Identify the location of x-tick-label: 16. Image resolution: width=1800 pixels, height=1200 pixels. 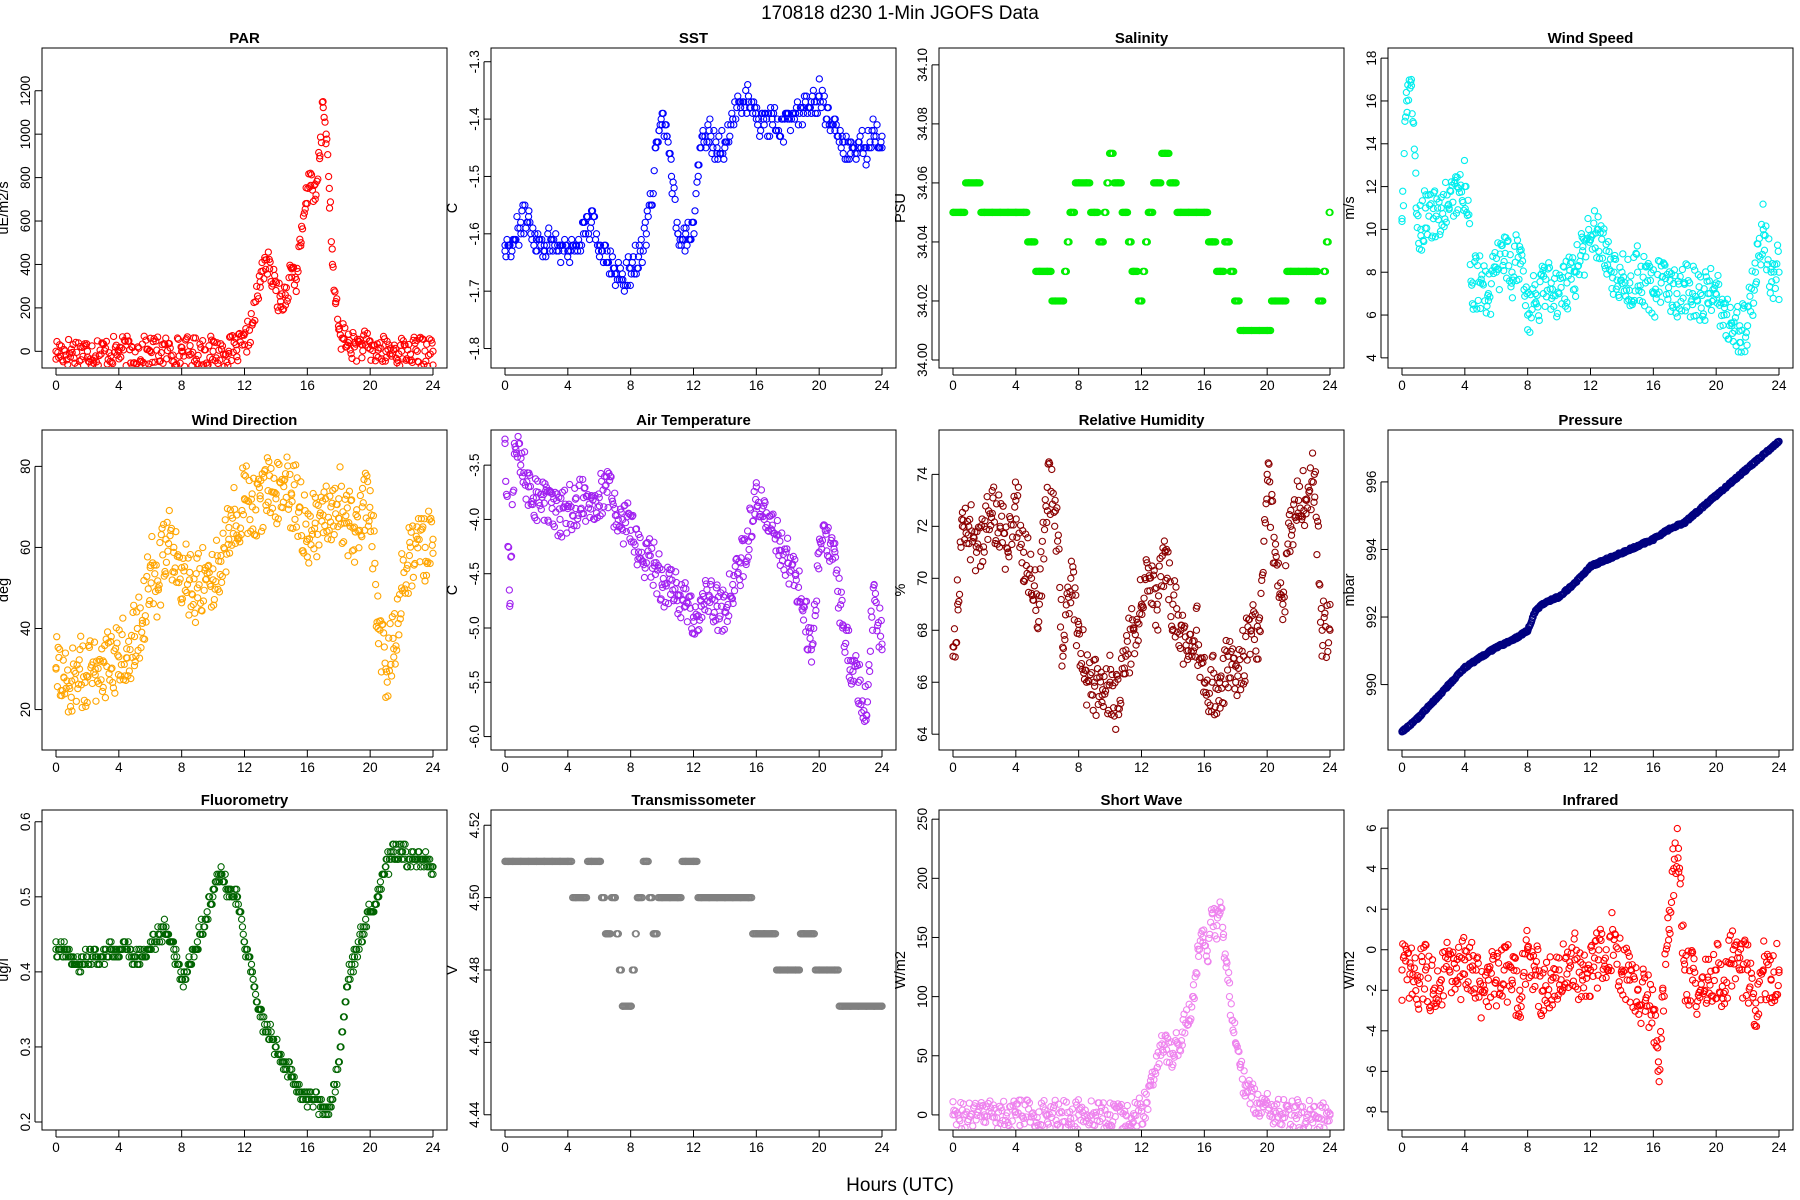
(756, 767).